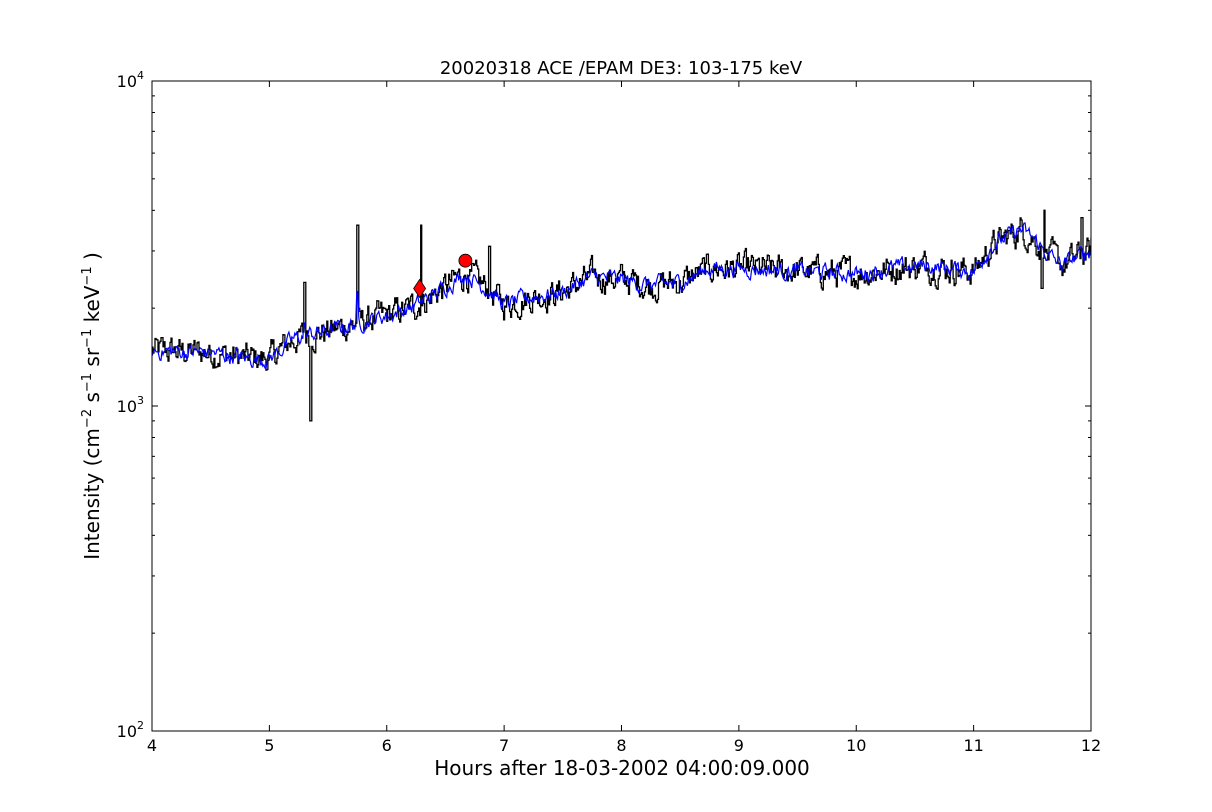 The height and width of the screenshot is (812, 1212). Describe the element at coordinates (504, 745) in the screenshot. I see `x-tick-label: 7` at that location.